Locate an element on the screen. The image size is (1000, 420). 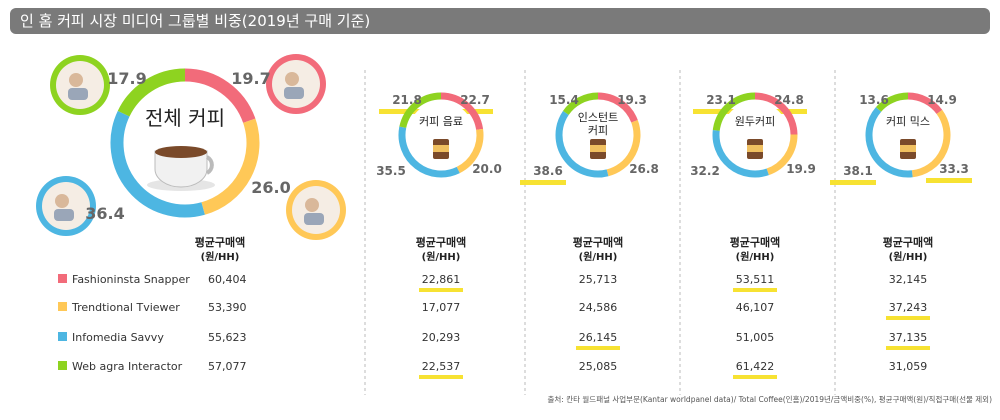
legend-label: Infomedia Savvy is located at coordinates (118, 337).